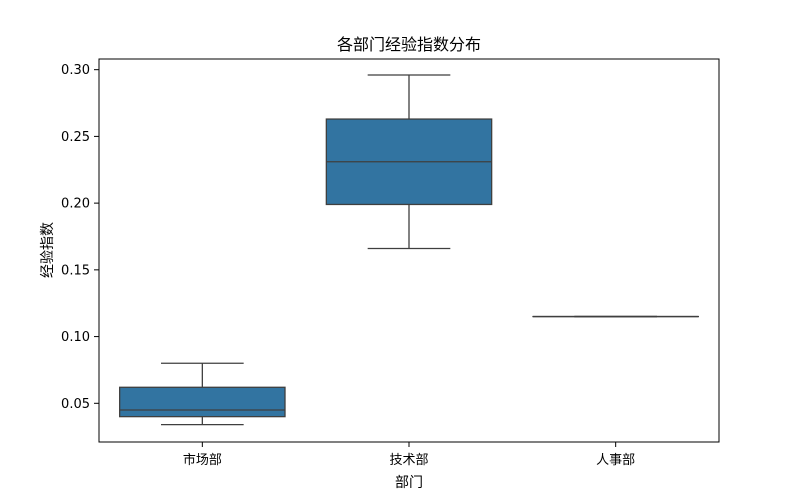  Describe the element at coordinates (615, 460) in the screenshot. I see `x-tick-label: 人事部` at that location.